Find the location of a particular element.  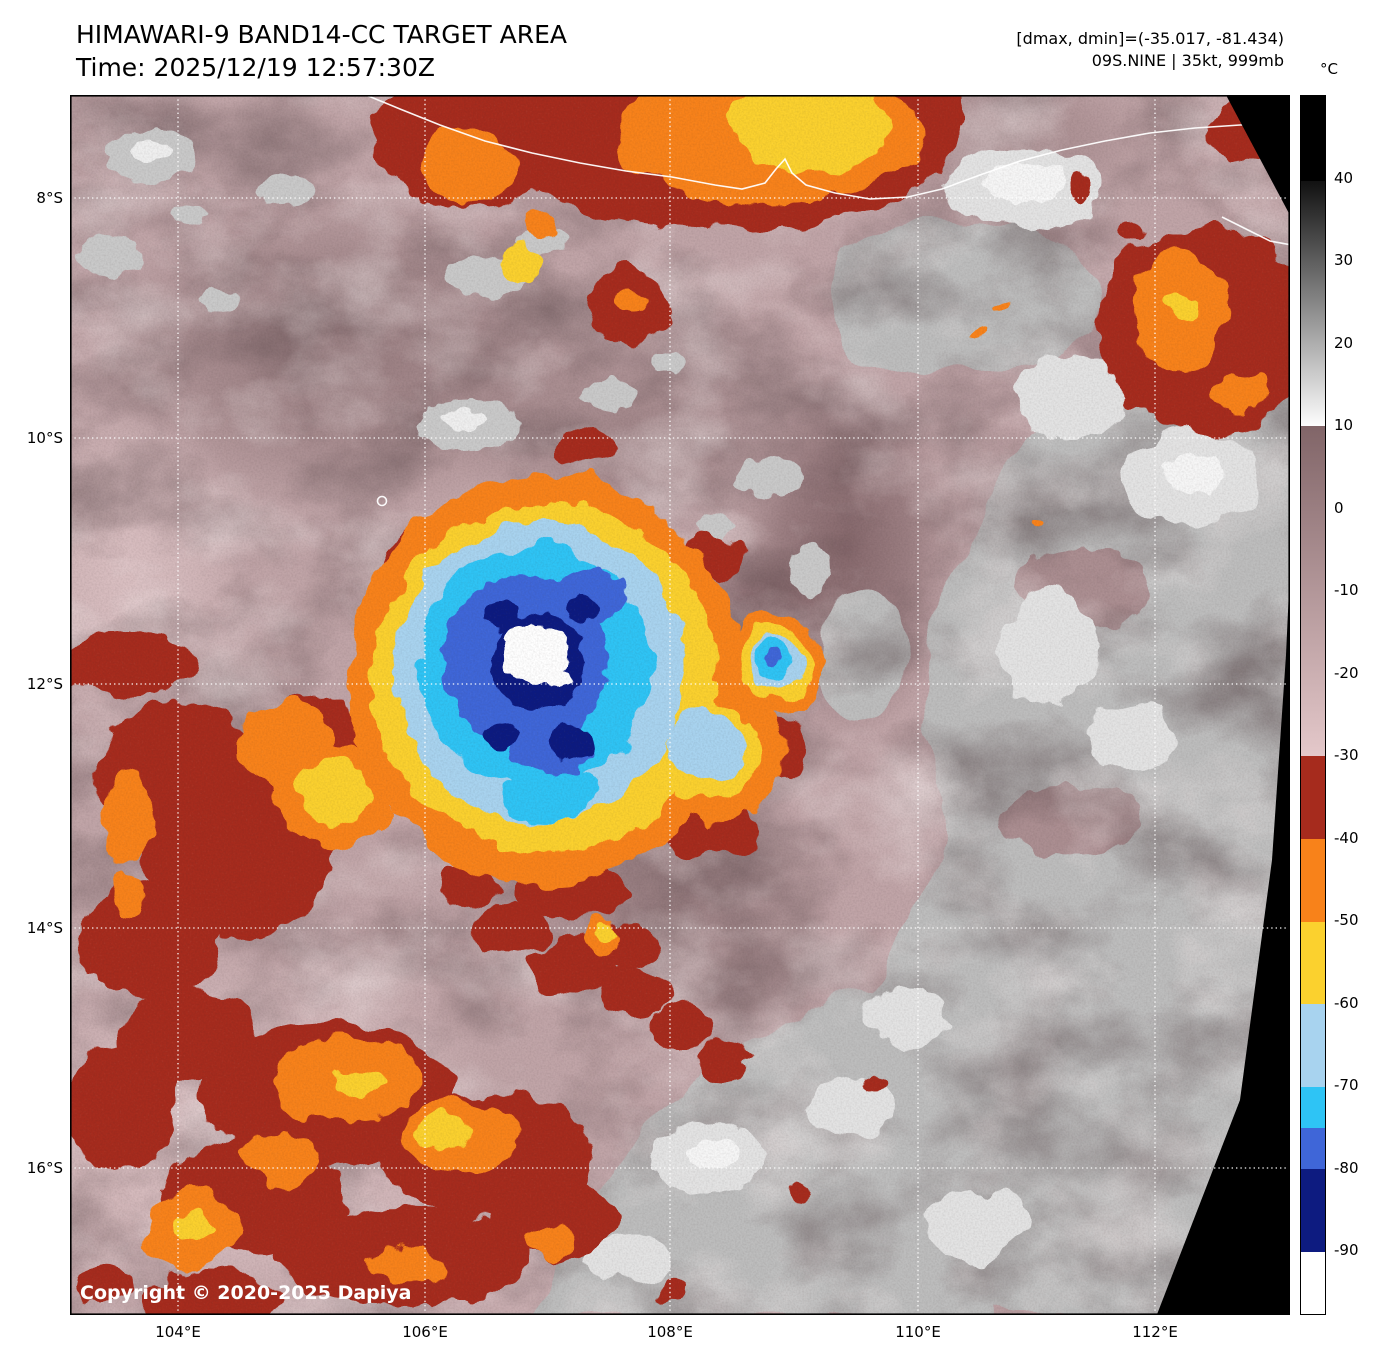

colorbar-tick: -40 is located at coordinates (1346, 838).